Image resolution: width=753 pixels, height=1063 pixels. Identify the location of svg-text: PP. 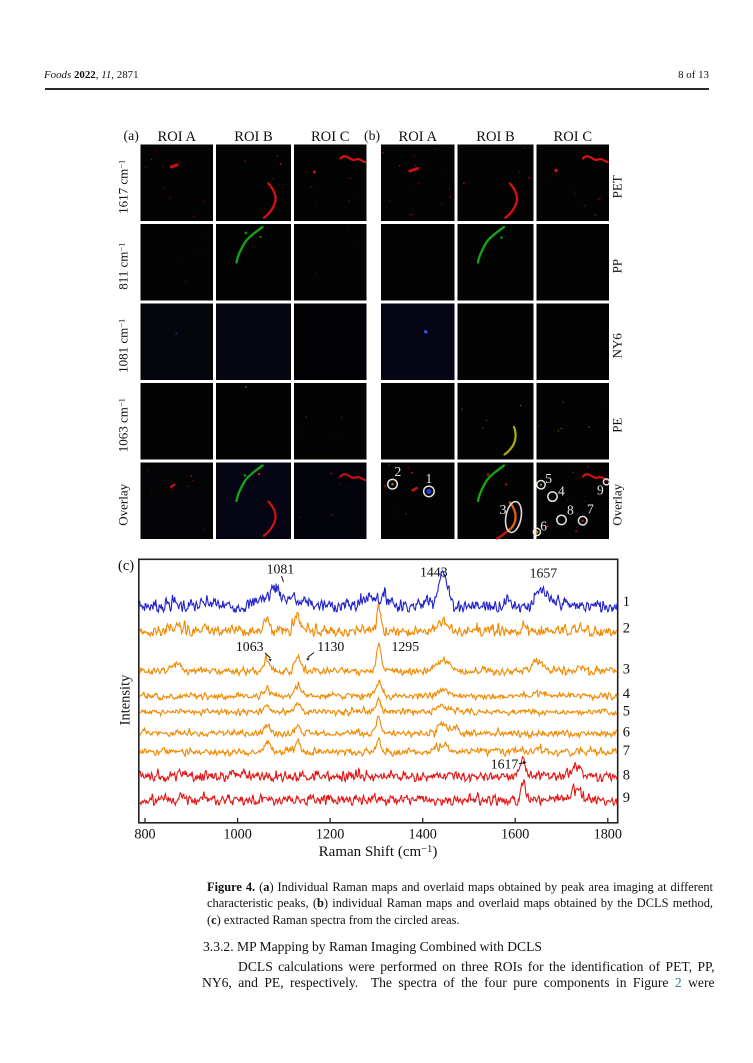
(617, 266).